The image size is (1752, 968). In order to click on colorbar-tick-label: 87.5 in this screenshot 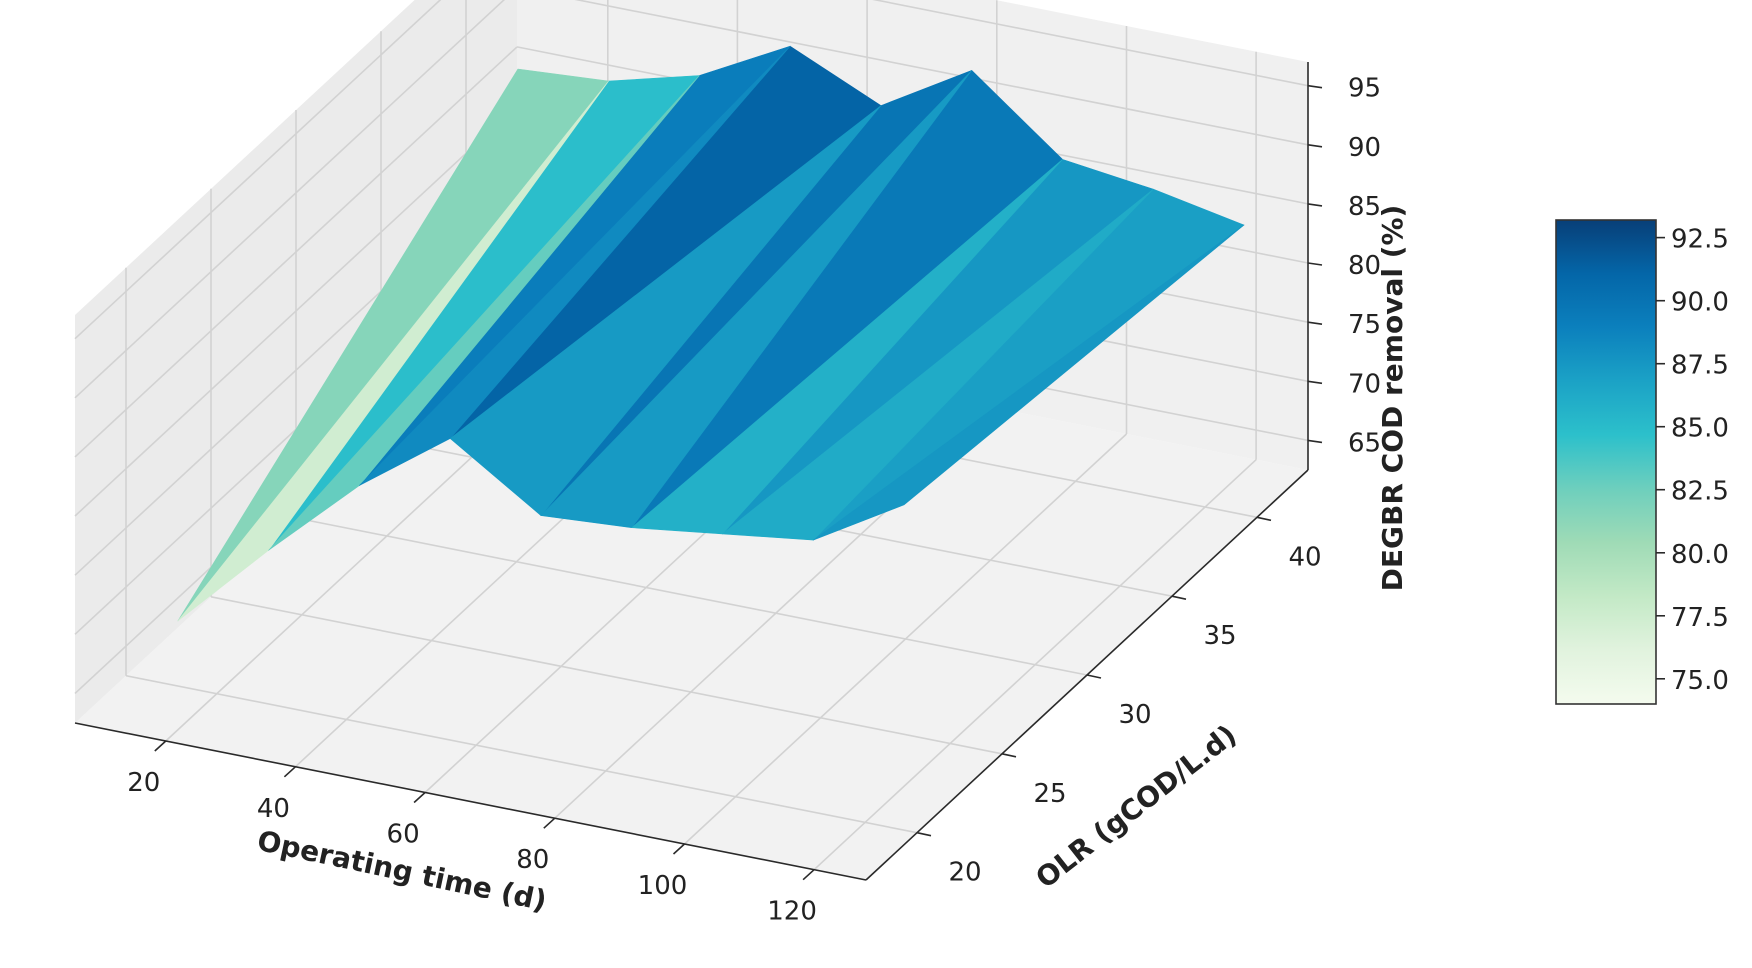, I will do `click(1700, 366)`.